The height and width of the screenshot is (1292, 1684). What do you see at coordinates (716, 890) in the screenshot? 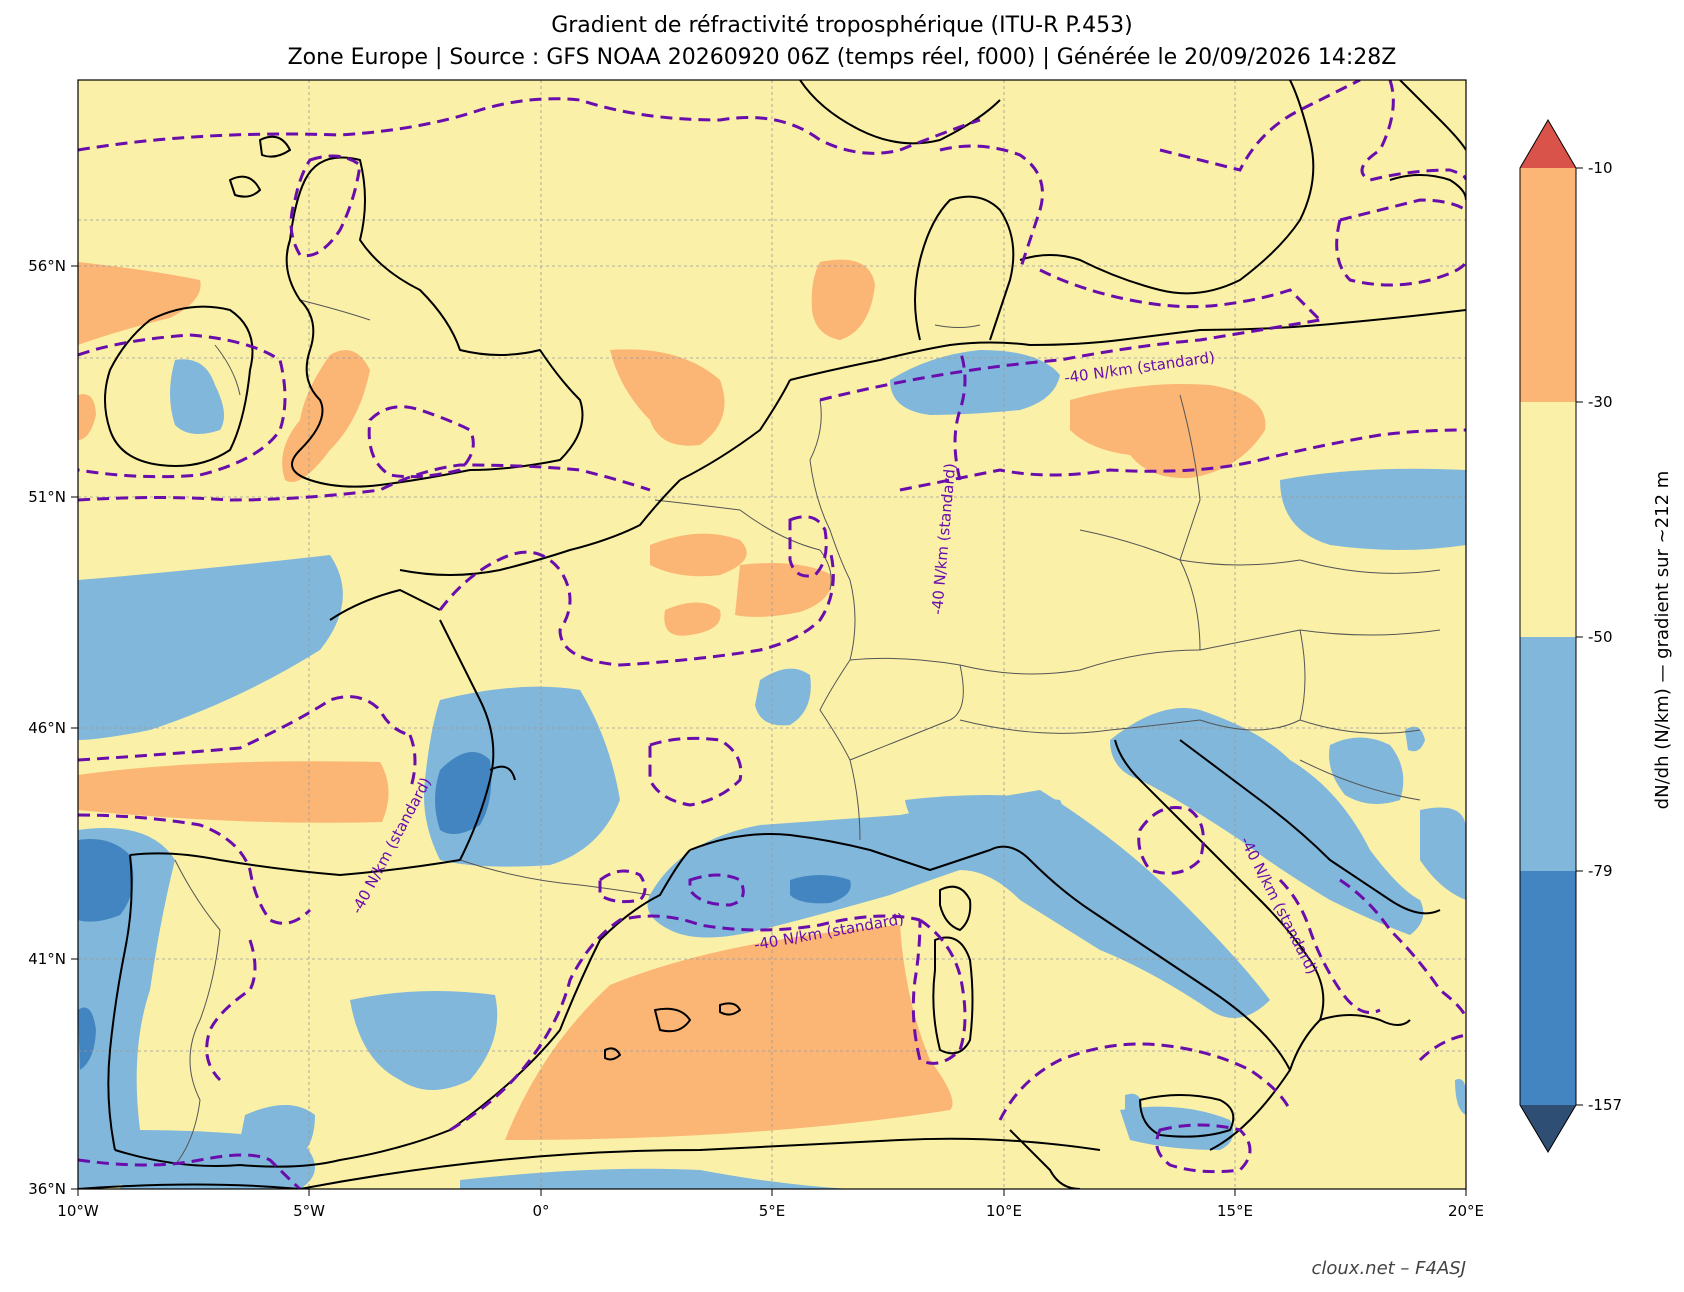
I see `contour-line-gulf-lion` at bounding box center [716, 890].